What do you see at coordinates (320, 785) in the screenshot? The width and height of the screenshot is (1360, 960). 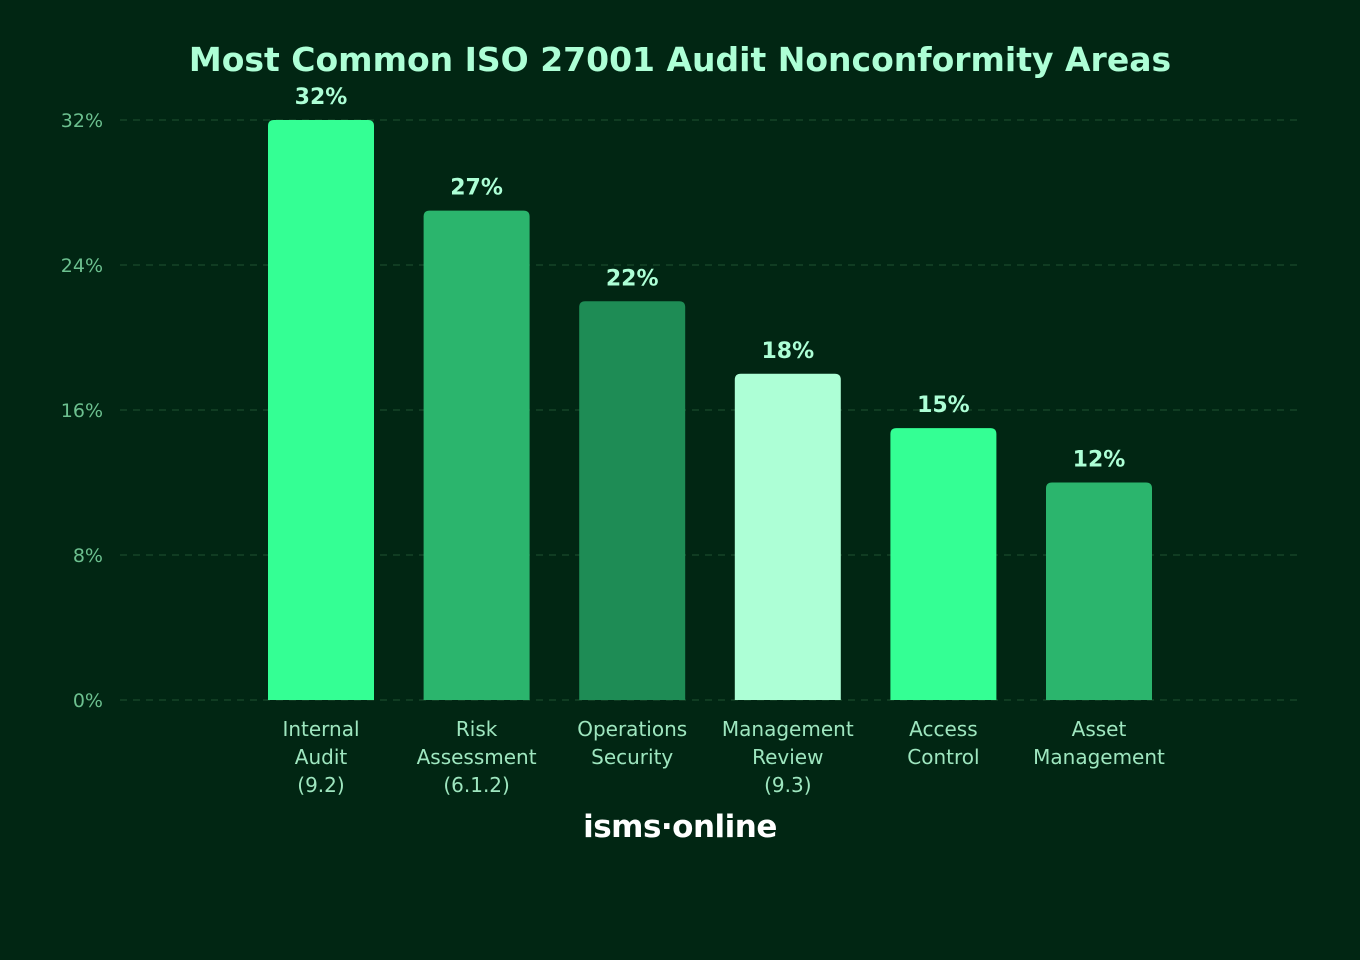 I see `category-label: (9.2)` at bounding box center [320, 785].